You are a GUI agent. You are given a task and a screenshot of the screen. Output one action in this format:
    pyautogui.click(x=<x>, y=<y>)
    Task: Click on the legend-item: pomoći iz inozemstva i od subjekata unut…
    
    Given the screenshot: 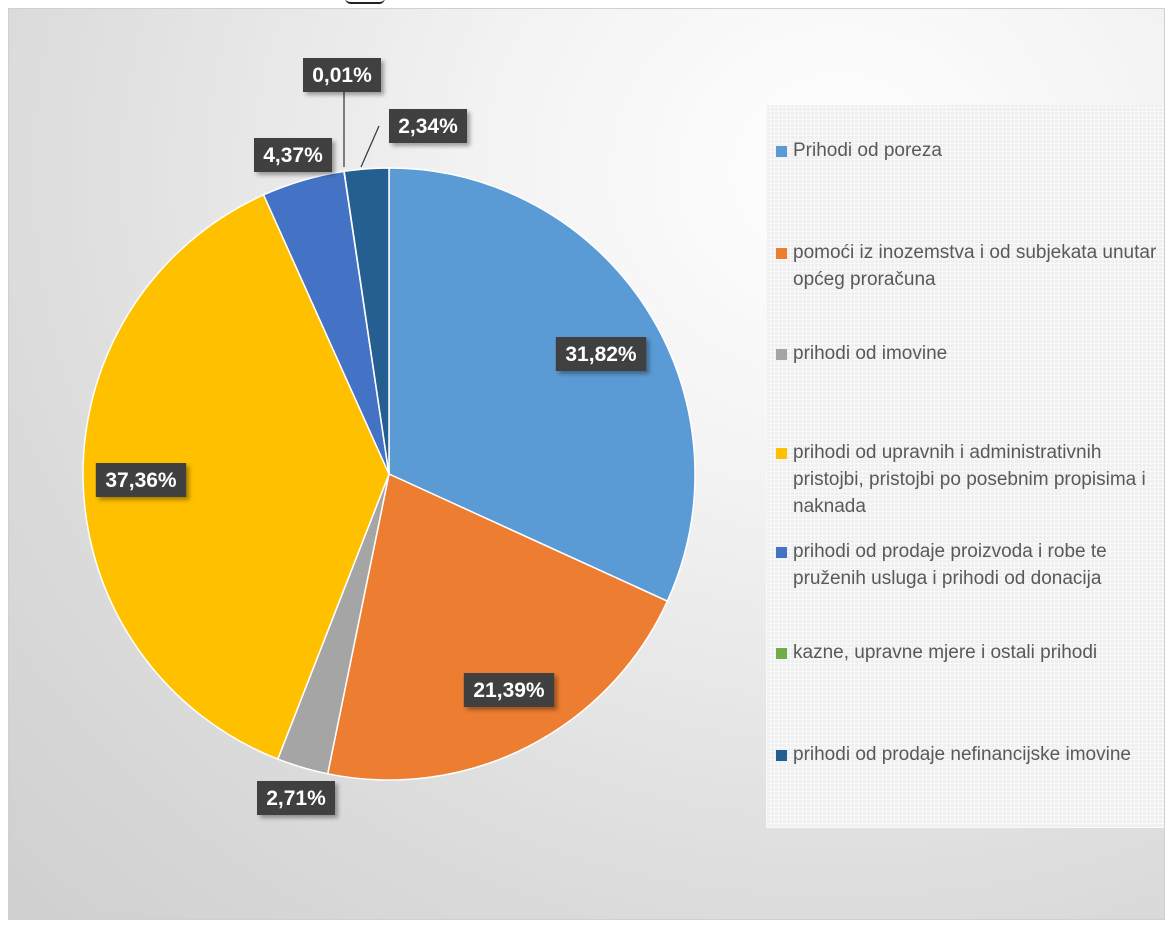 What is the action you would take?
    pyautogui.click(x=968, y=266)
    